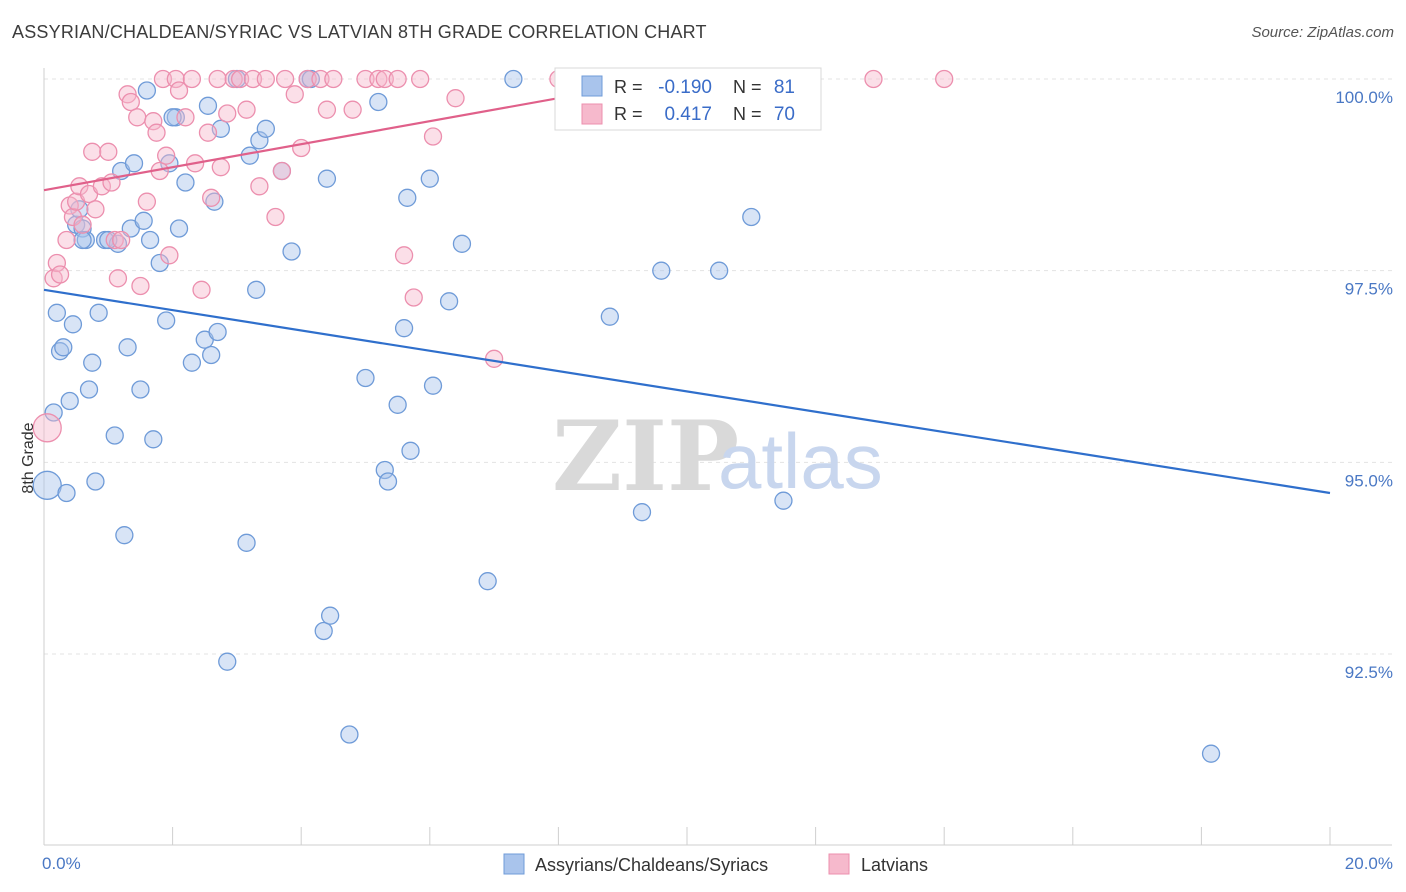 The height and width of the screenshot is (892, 1406). Describe the element at coordinates (628, 114) in the screenshot. I see `legend-r-label-2: R =` at that location.